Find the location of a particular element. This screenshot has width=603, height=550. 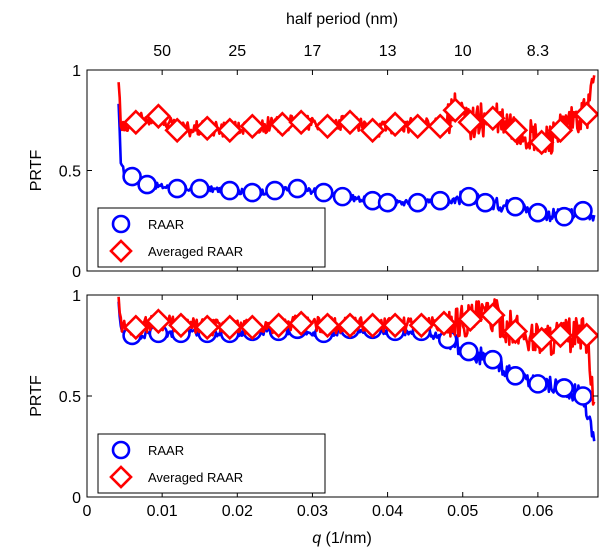

top-tick-label: 10 is located at coordinates (463, 51).